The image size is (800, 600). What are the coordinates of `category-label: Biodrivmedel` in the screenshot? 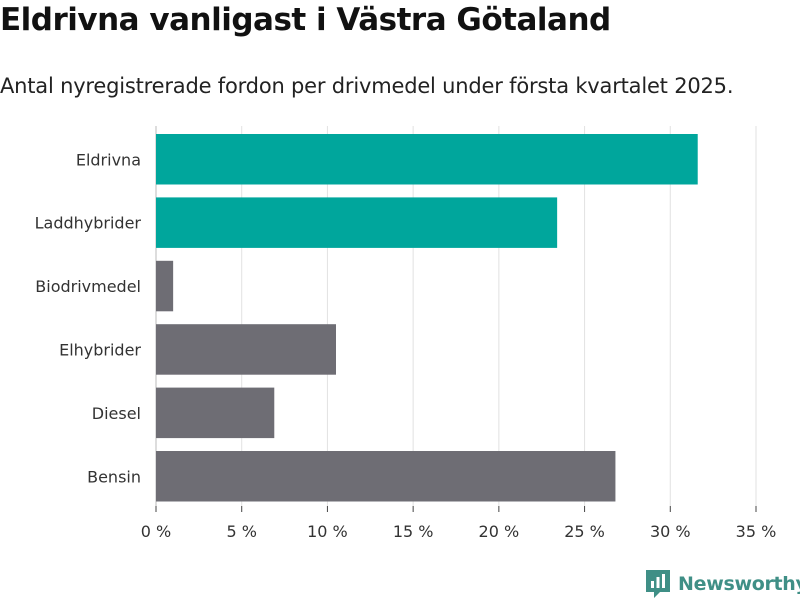 It's located at (88, 286).